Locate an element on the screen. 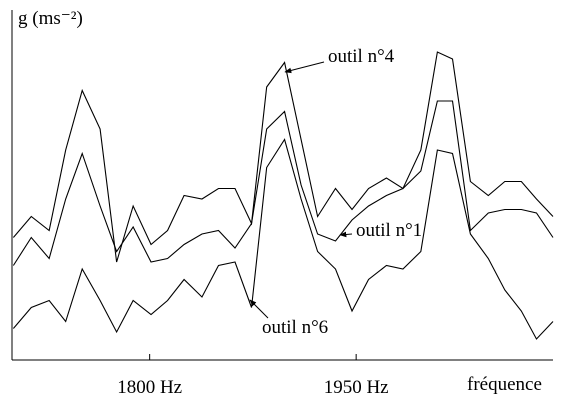 The height and width of the screenshot is (402, 573). series-label: outil n°6 is located at coordinates (295, 327).